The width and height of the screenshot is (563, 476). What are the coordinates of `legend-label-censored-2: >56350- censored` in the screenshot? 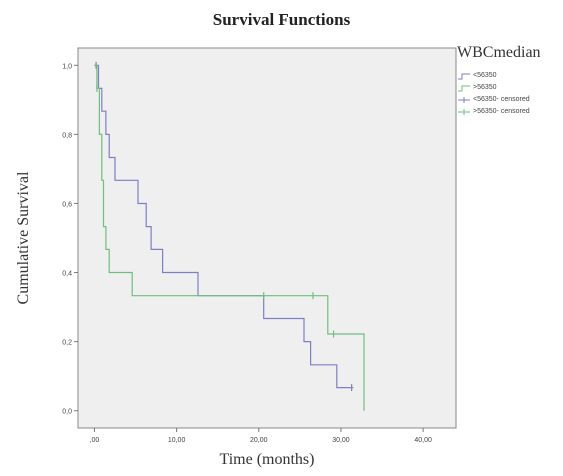 It's located at (501, 111).